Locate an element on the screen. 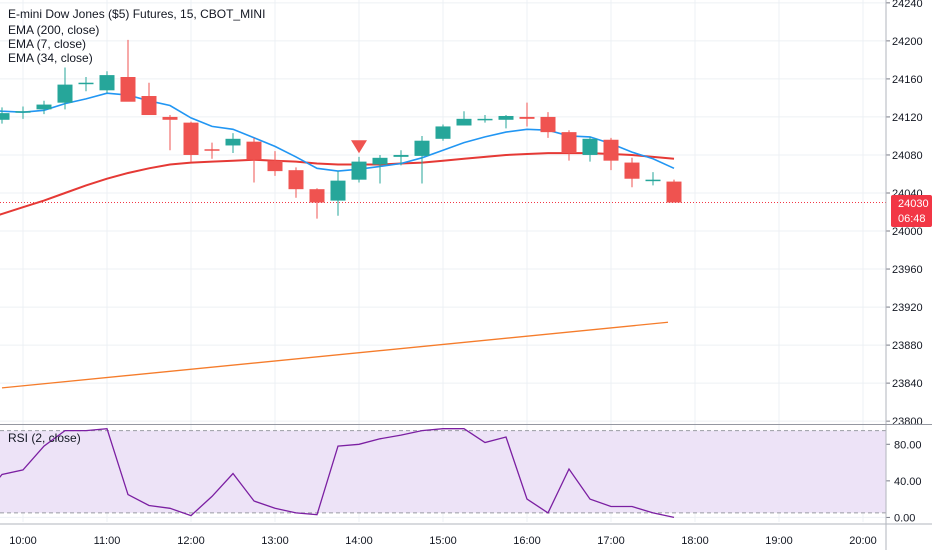  y-tick-label: 24000 is located at coordinates (907, 232).